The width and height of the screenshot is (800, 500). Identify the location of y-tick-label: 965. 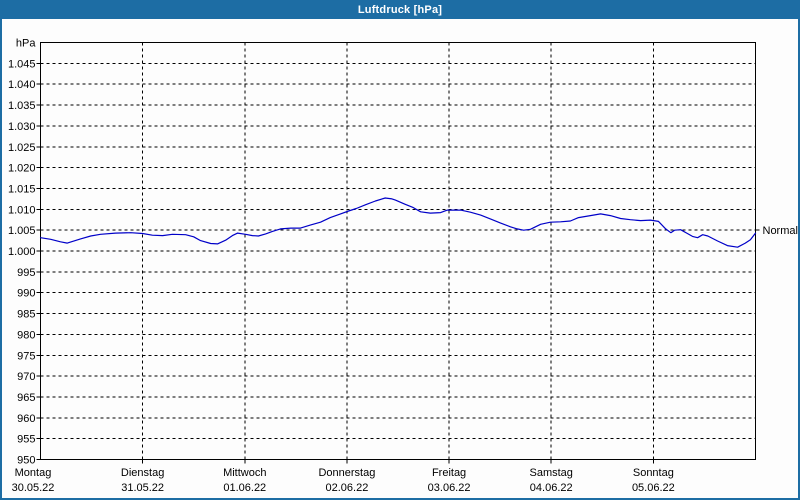
(26, 398).